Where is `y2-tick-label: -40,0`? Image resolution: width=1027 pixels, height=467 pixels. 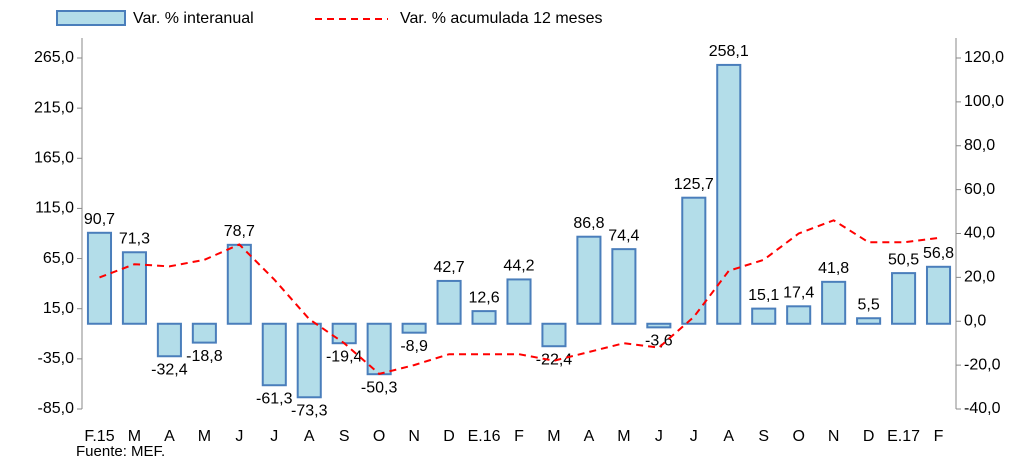 y2-tick-label: -40,0 is located at coordinates (982, 408).